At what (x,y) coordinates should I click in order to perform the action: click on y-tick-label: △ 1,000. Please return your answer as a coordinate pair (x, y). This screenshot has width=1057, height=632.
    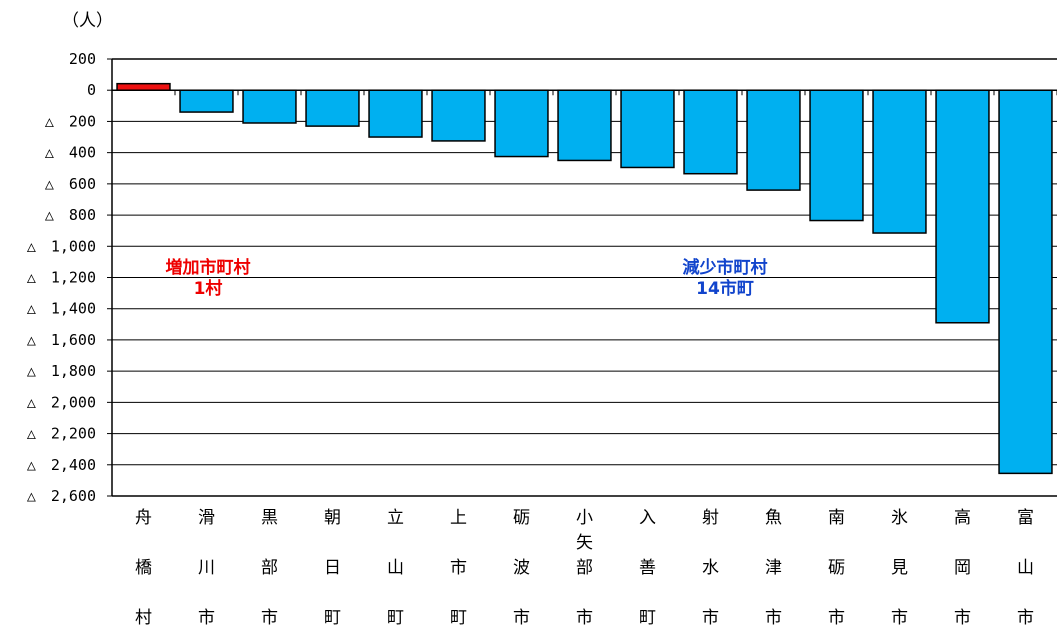
    Looking at the image, I should click on (61, 246).